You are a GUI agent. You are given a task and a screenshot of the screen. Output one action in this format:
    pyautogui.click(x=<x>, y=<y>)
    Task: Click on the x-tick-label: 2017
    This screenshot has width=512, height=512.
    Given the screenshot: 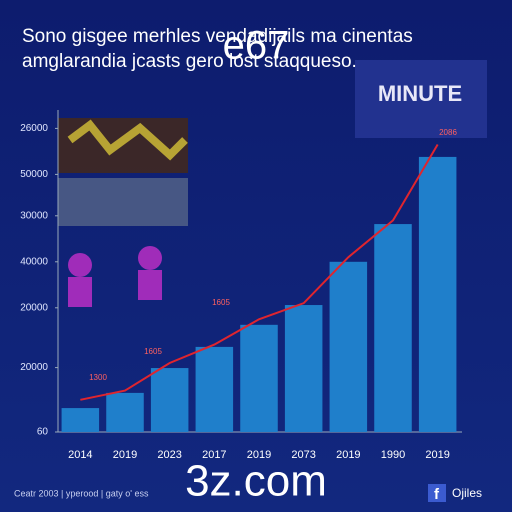 What is the action you would take?
    pyautogui.click(x=214, y=455)
    